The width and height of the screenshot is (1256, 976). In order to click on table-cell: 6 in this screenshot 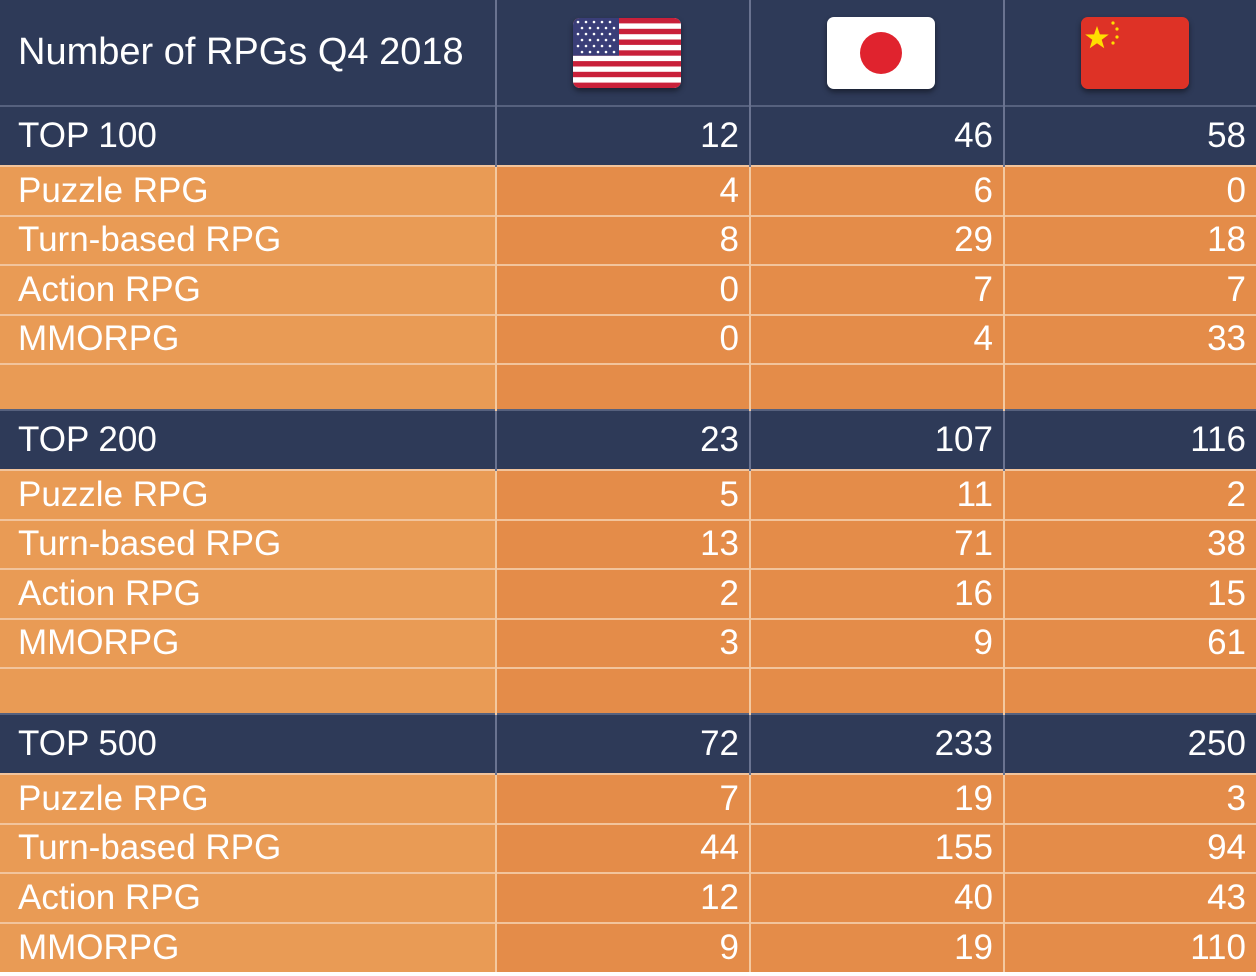, I will do `click(877, 190)`.